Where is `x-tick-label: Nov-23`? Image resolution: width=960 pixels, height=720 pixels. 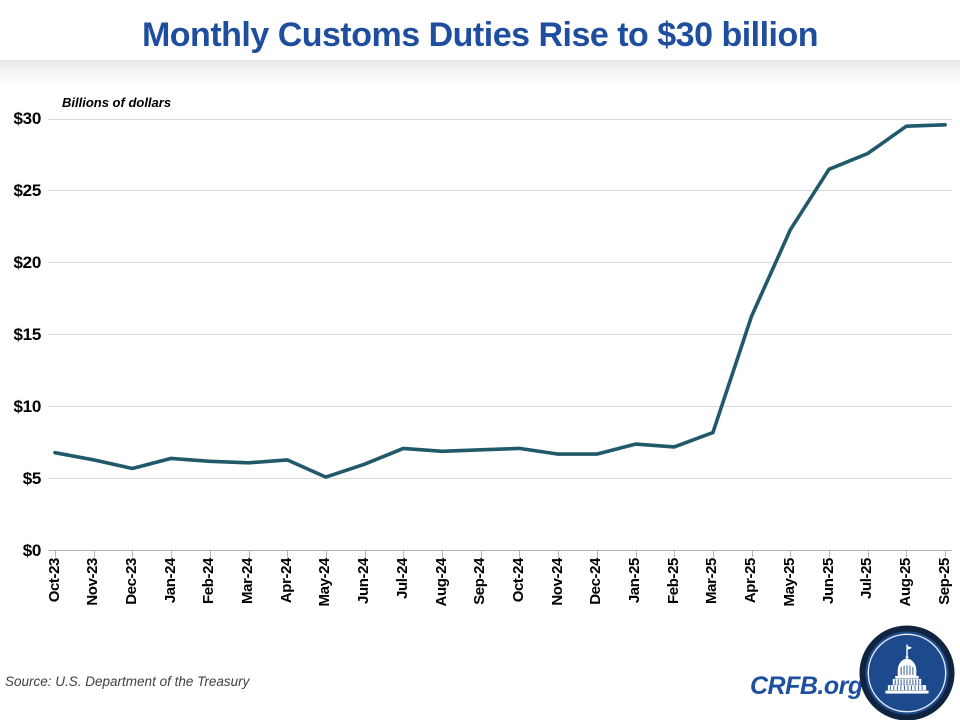
x-tick-label: Nov-23 is located at coordinates (93, 582).